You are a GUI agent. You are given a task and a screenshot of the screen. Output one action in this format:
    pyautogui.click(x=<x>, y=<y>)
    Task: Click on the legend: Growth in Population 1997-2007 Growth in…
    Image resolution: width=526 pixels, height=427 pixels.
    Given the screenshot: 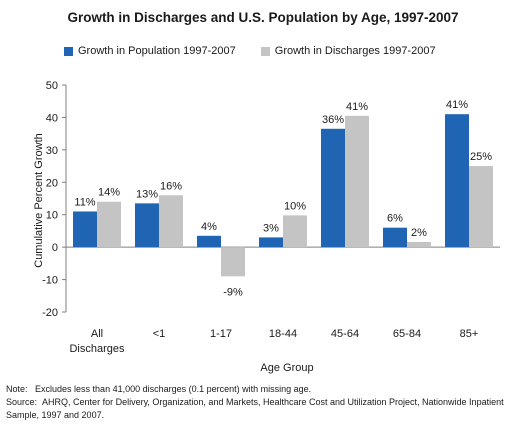 What is the action you would take?
    pyautogui.click(x=262, y=51)
    